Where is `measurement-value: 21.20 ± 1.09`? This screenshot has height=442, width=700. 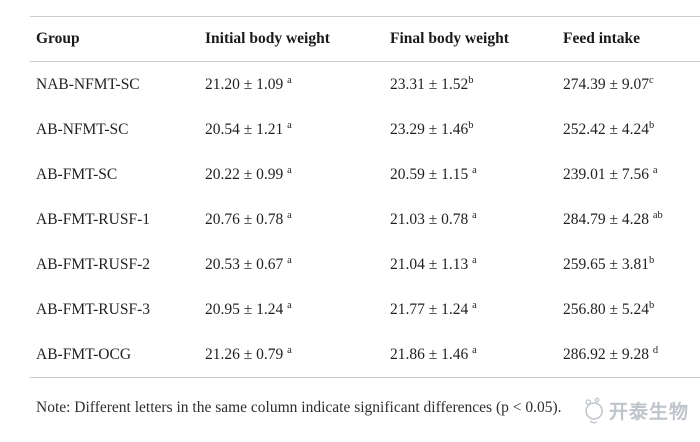 measurement-value: 21.20 ± 1.09 is located at coordinates (246, 84).